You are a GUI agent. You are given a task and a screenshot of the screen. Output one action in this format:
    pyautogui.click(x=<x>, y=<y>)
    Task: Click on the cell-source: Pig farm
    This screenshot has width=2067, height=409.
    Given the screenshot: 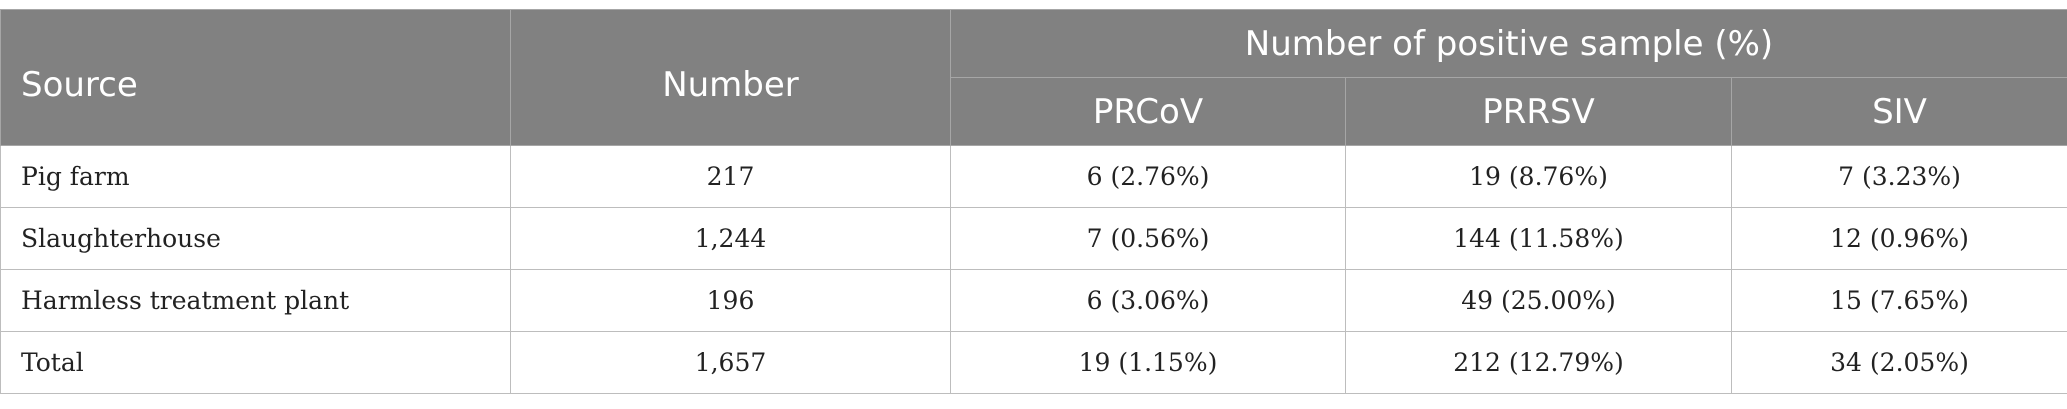 What is the action you would take?
    pyautogui.click(x=255, y=176)
    